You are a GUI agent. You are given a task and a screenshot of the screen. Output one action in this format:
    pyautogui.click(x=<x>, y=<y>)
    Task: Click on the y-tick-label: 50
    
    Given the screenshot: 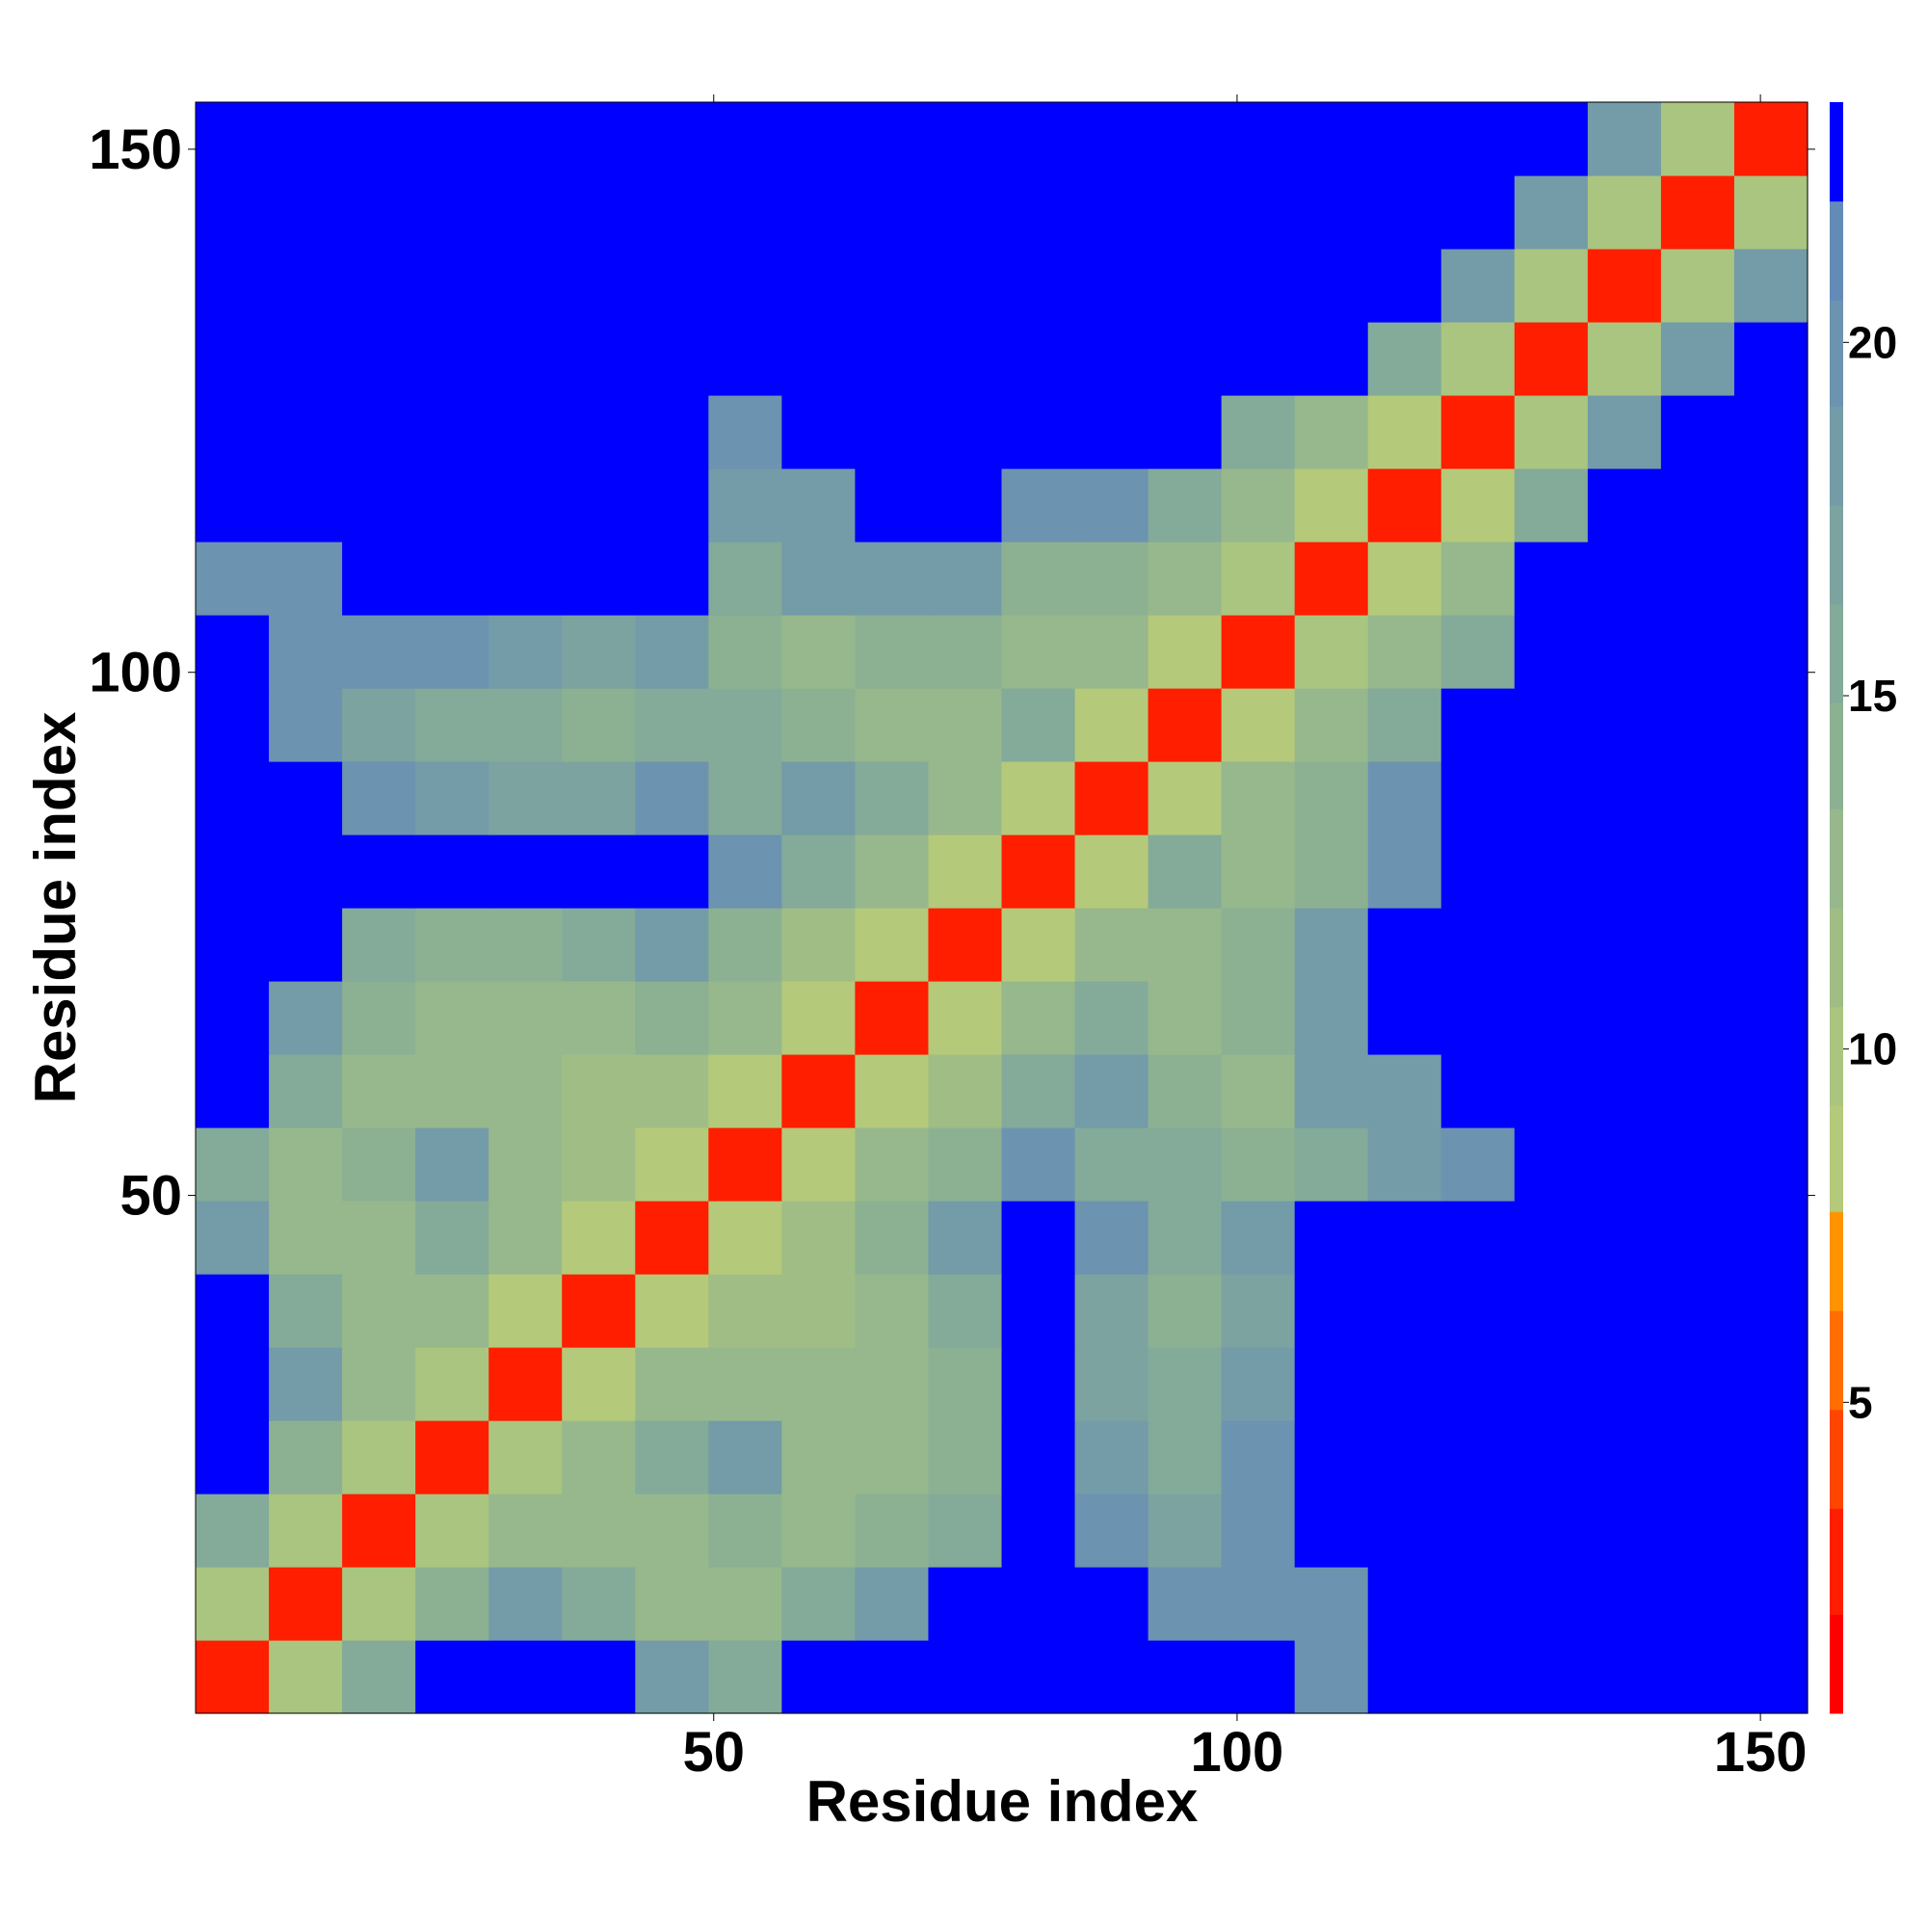 What is the action you would take?
    pyautogui.click(x=150, y=1196)
    